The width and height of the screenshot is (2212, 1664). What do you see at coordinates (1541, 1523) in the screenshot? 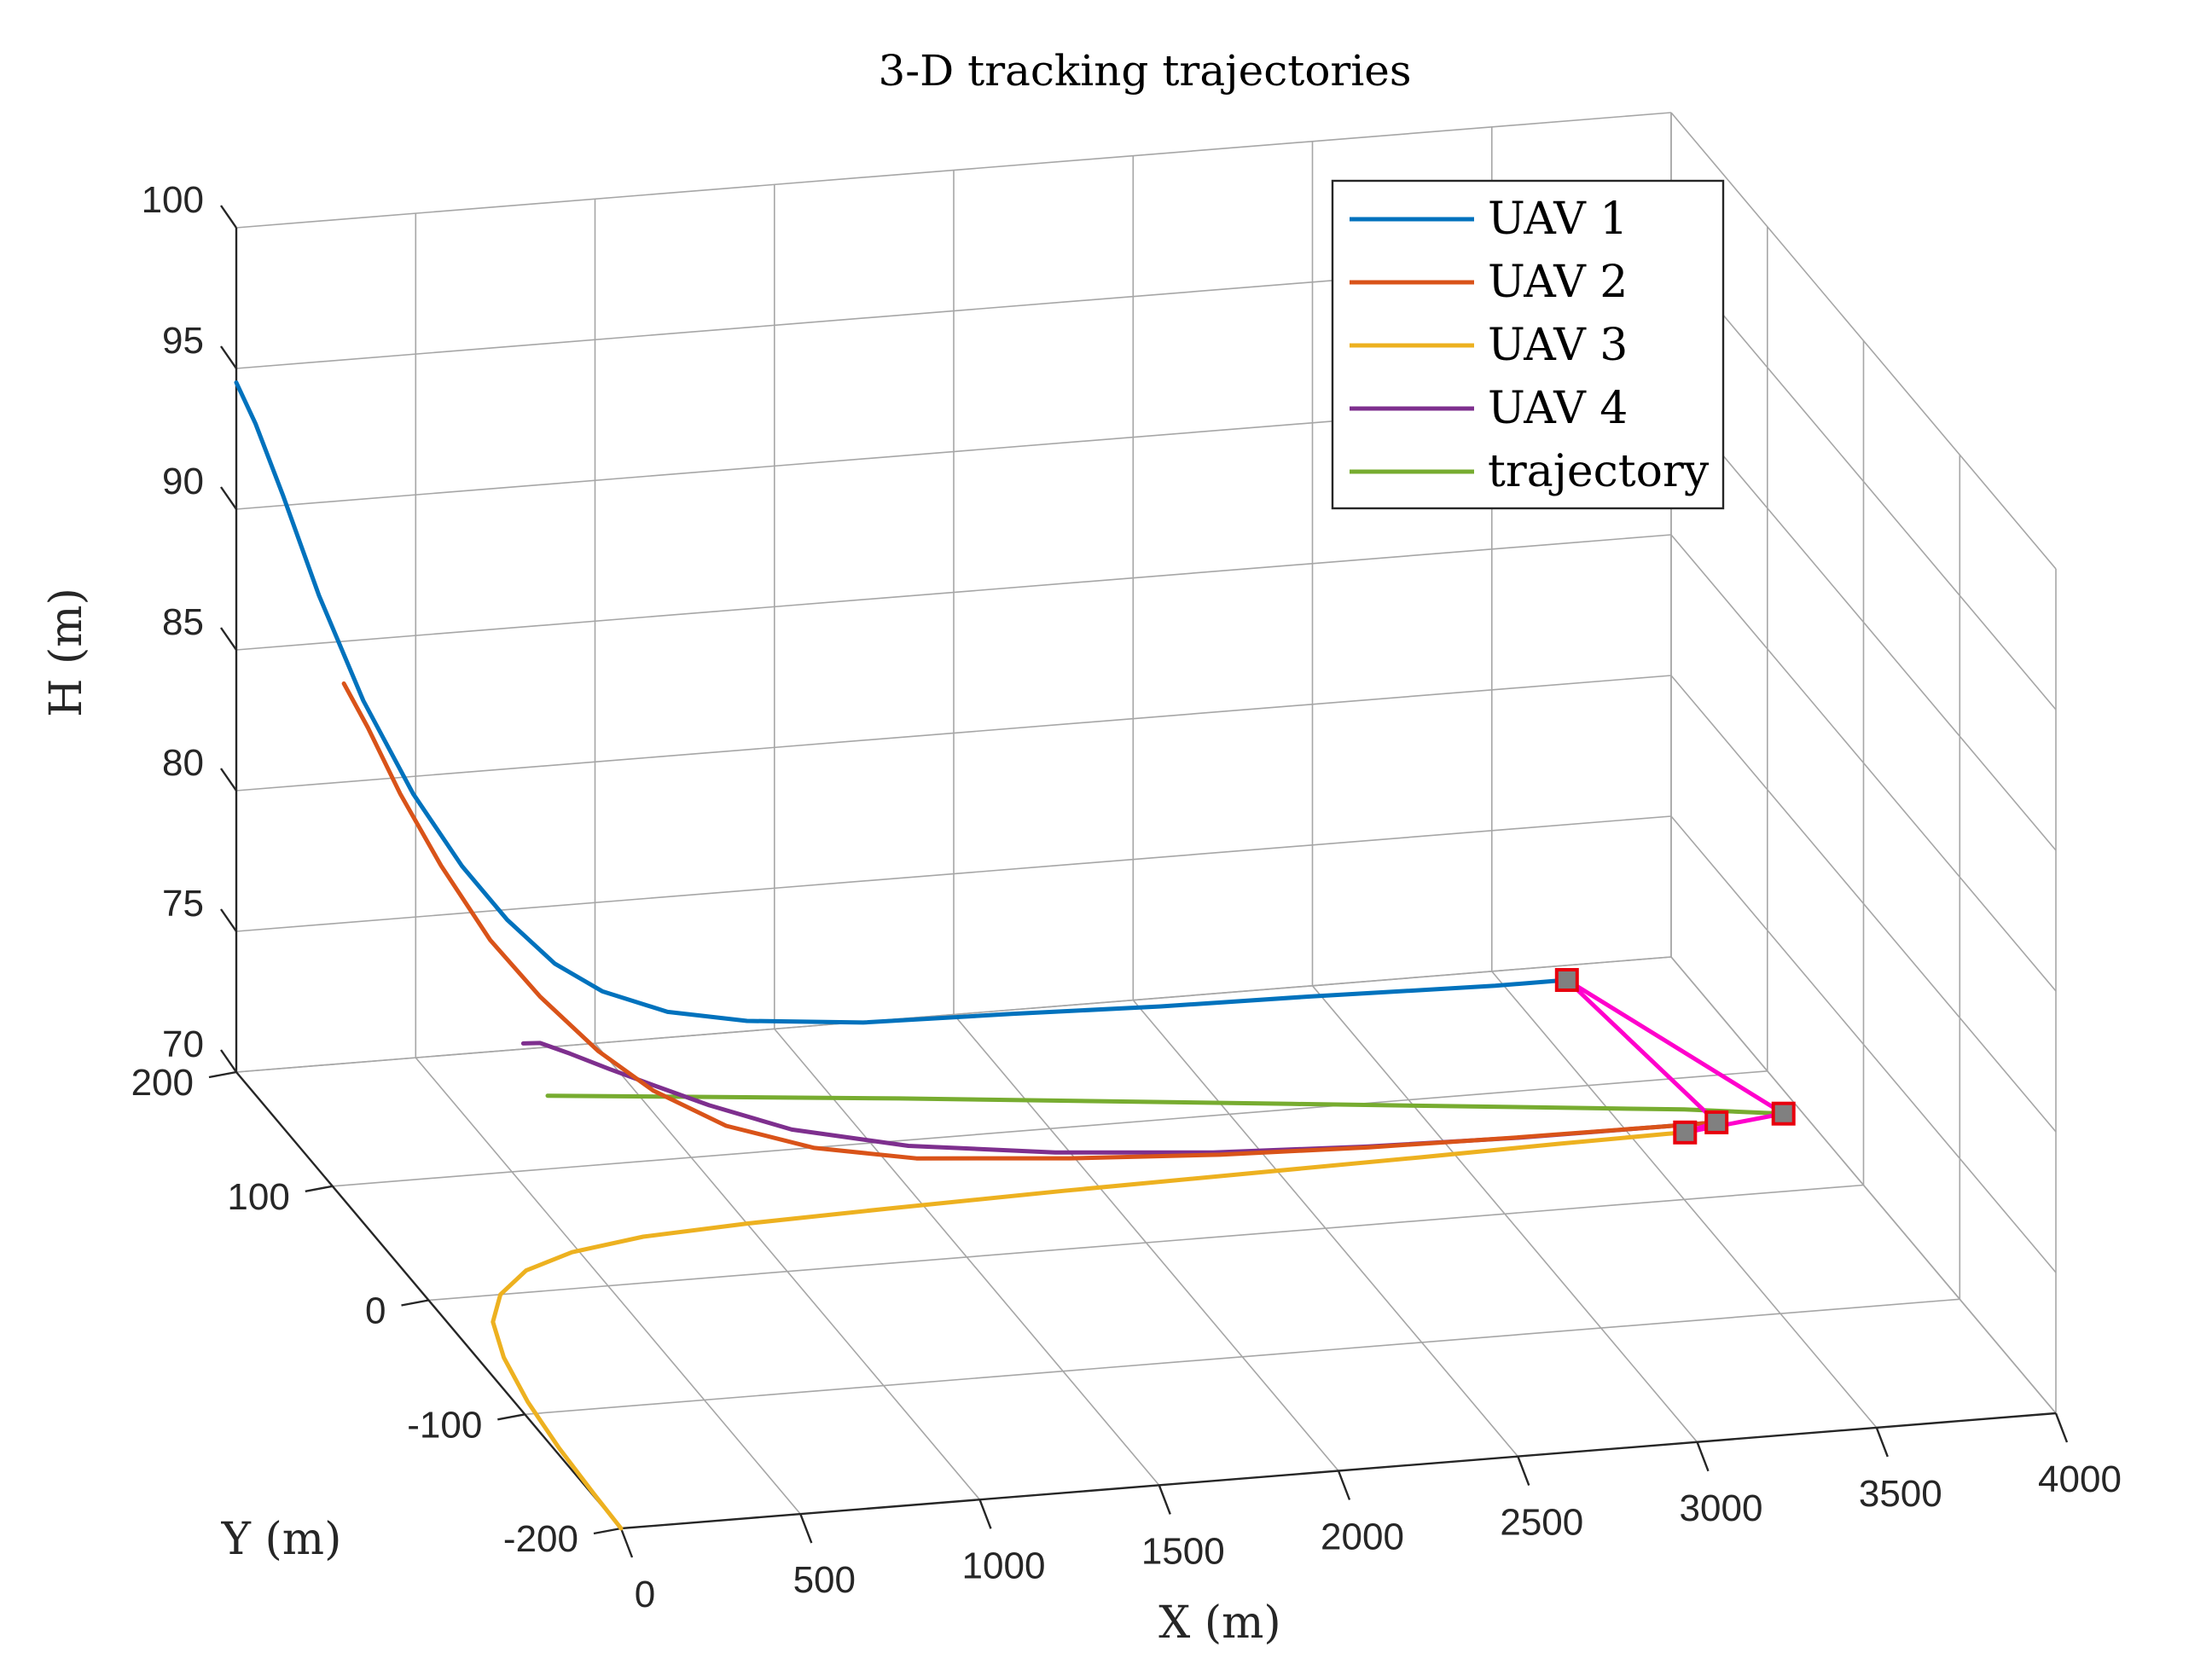
I see `x-tick-label: 2500` at bounding box center [1541, 1523].